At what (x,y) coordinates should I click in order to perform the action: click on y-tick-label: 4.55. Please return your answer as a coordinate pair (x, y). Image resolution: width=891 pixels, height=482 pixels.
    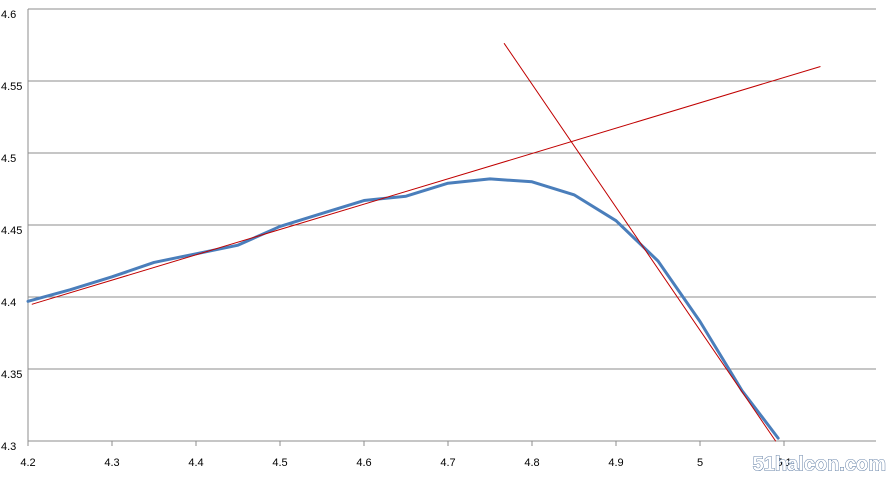
    Looking at the image, I should click on (11, 87).